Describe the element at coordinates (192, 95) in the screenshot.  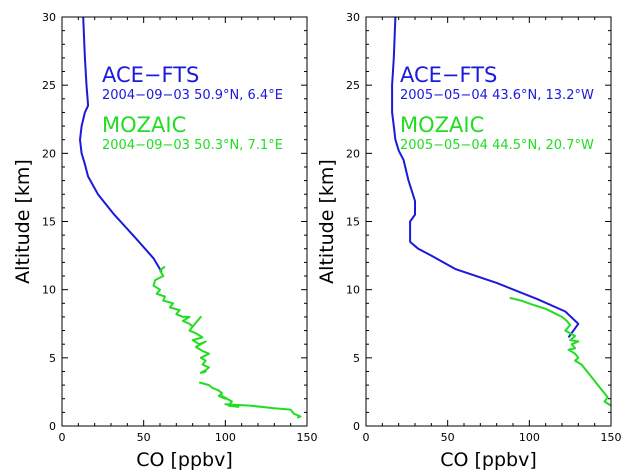
I see `legend-info: 2004−09−03 50.9°N, 6.4°E` at that location.